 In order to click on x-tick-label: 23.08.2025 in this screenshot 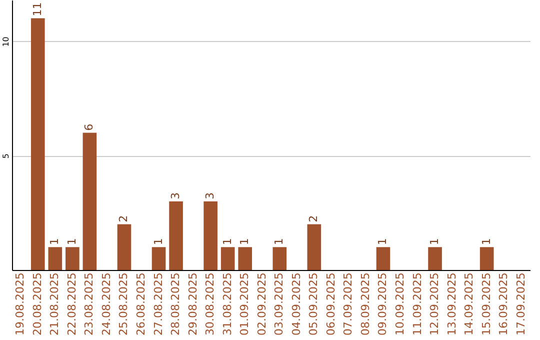, I will do `click(89, 304)`.